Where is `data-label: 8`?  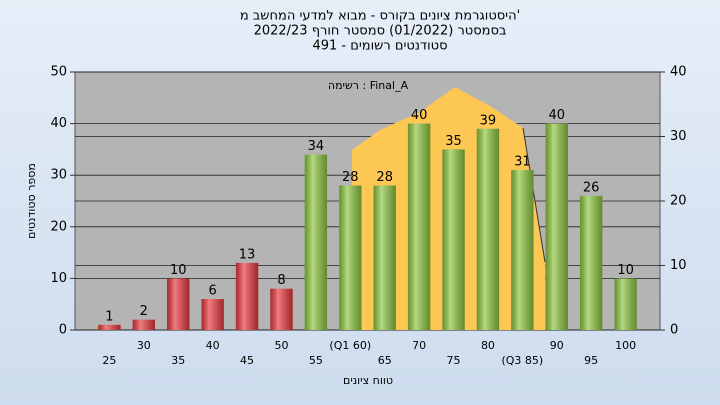
data-label: 8 is located at coordinates (281, 280).